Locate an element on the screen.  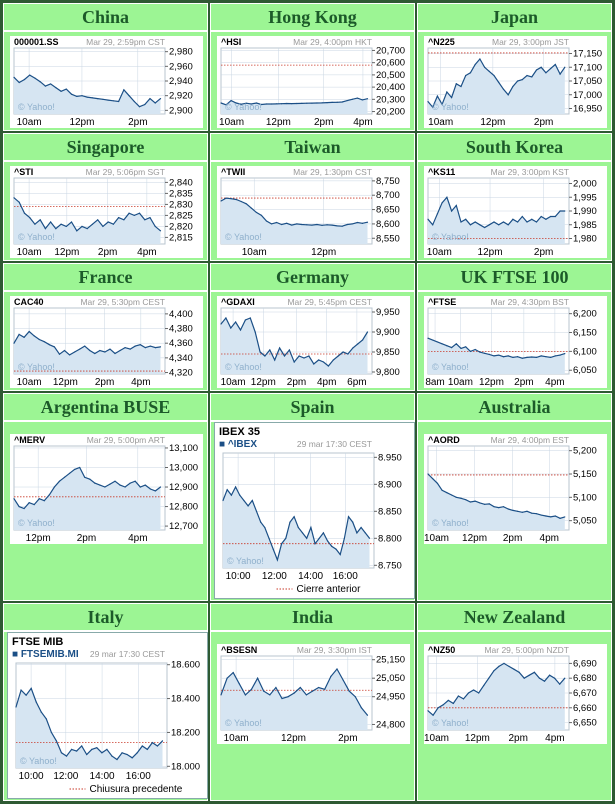
symbol-label: ^NZ50 is located at coordinates (441, 650).